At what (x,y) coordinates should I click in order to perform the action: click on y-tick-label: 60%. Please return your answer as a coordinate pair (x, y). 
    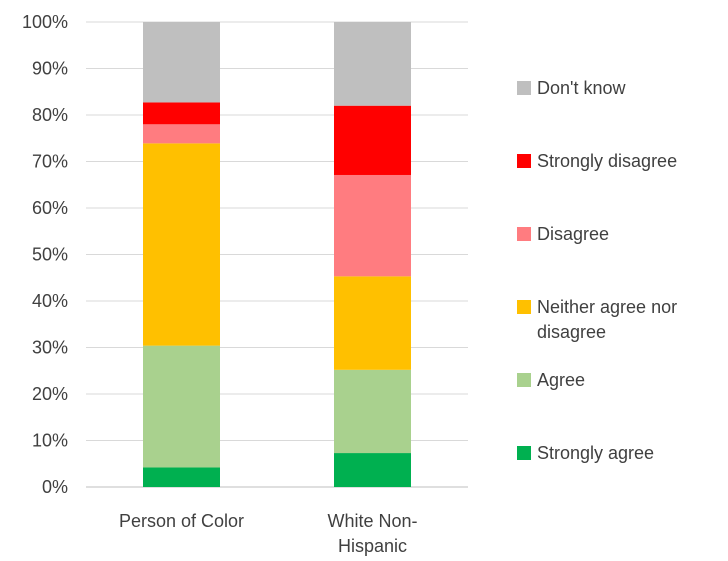
    Looking at the image, I should click on (50, 208).